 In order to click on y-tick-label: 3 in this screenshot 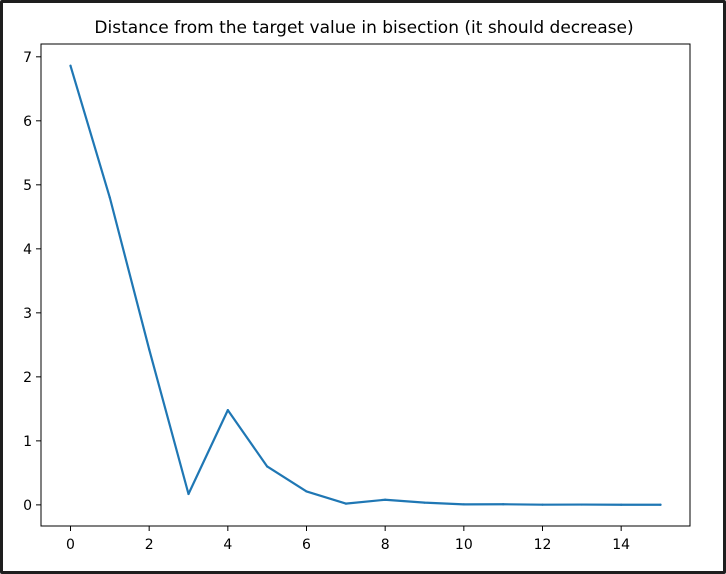, I will do `click(27, 314)`.